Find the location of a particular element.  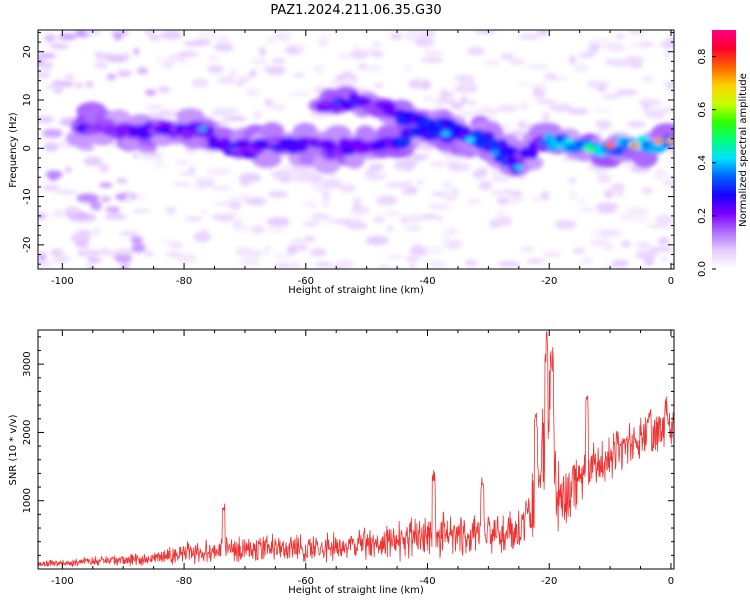

colorbar-label: Normalized spectral amplitude is located at coordinates (743, 150).